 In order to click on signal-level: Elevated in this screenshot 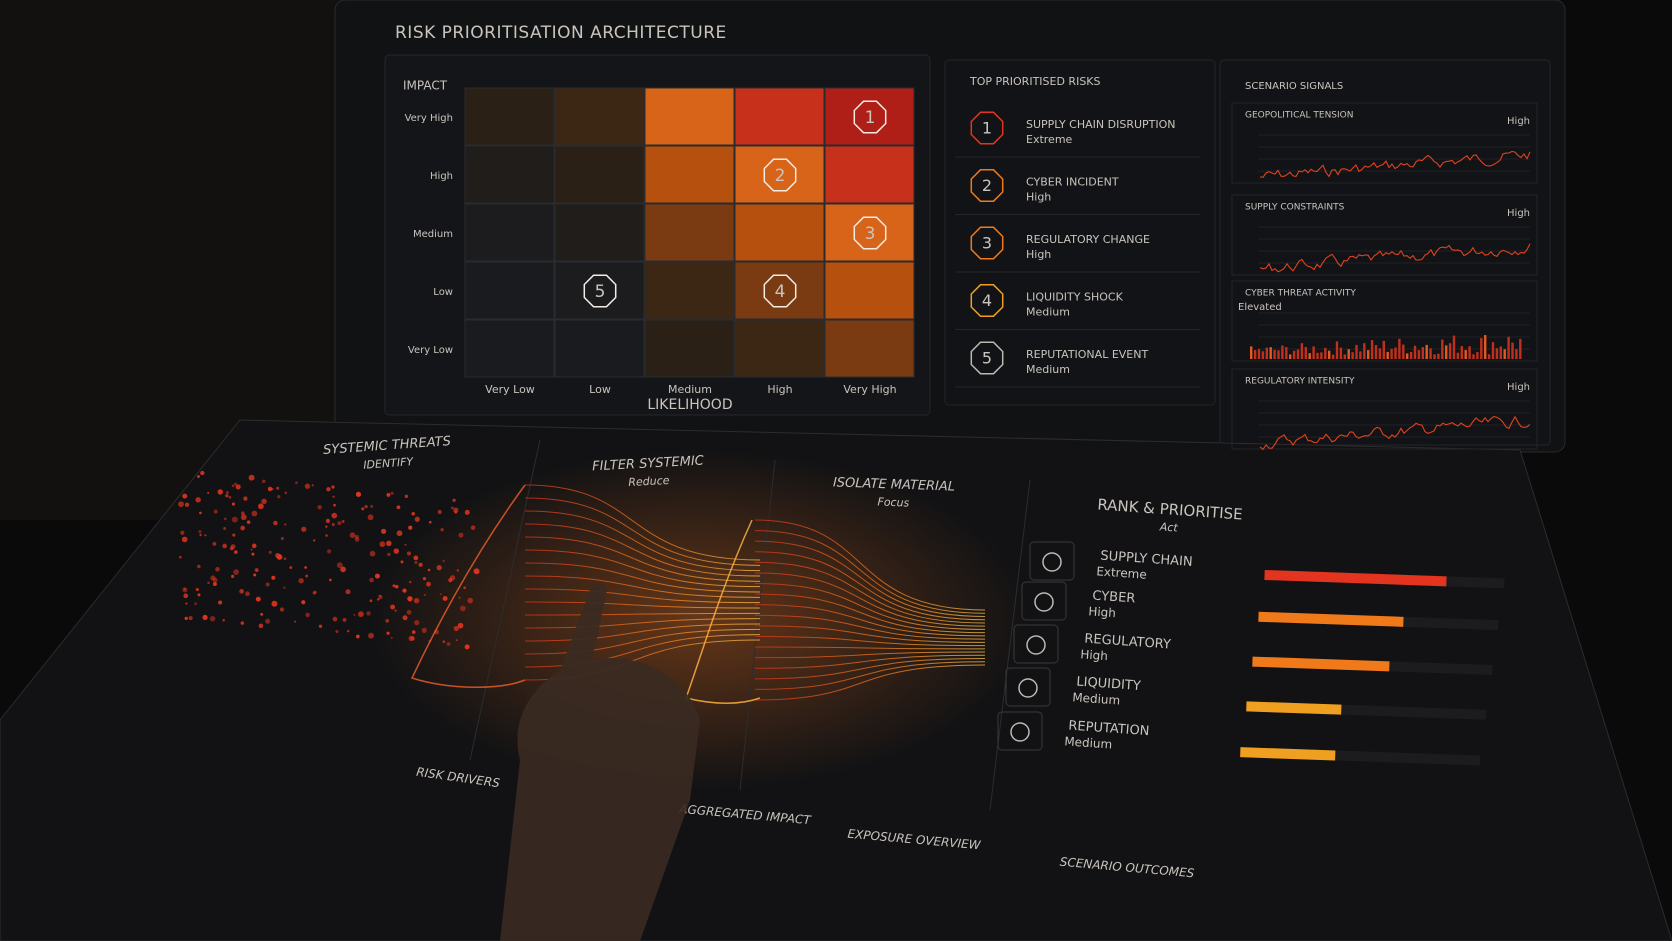, I will do `click(1260, 307)`.